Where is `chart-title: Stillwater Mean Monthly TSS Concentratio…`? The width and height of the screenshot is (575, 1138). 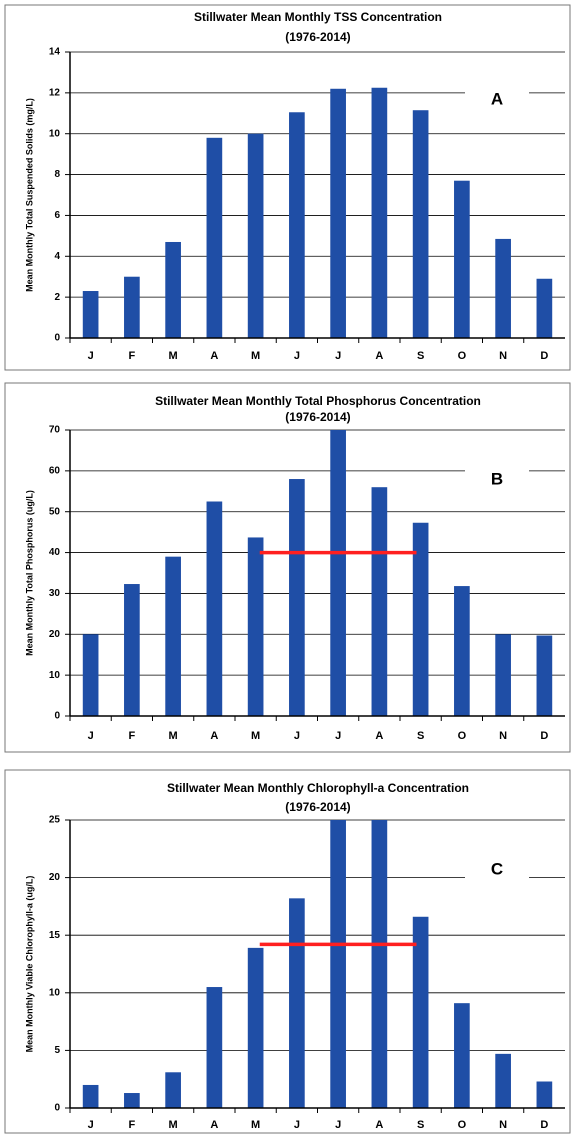 chart-title: Stillwater Mean Monthly TSS Concentratio… is located at coordinates (318, 17).